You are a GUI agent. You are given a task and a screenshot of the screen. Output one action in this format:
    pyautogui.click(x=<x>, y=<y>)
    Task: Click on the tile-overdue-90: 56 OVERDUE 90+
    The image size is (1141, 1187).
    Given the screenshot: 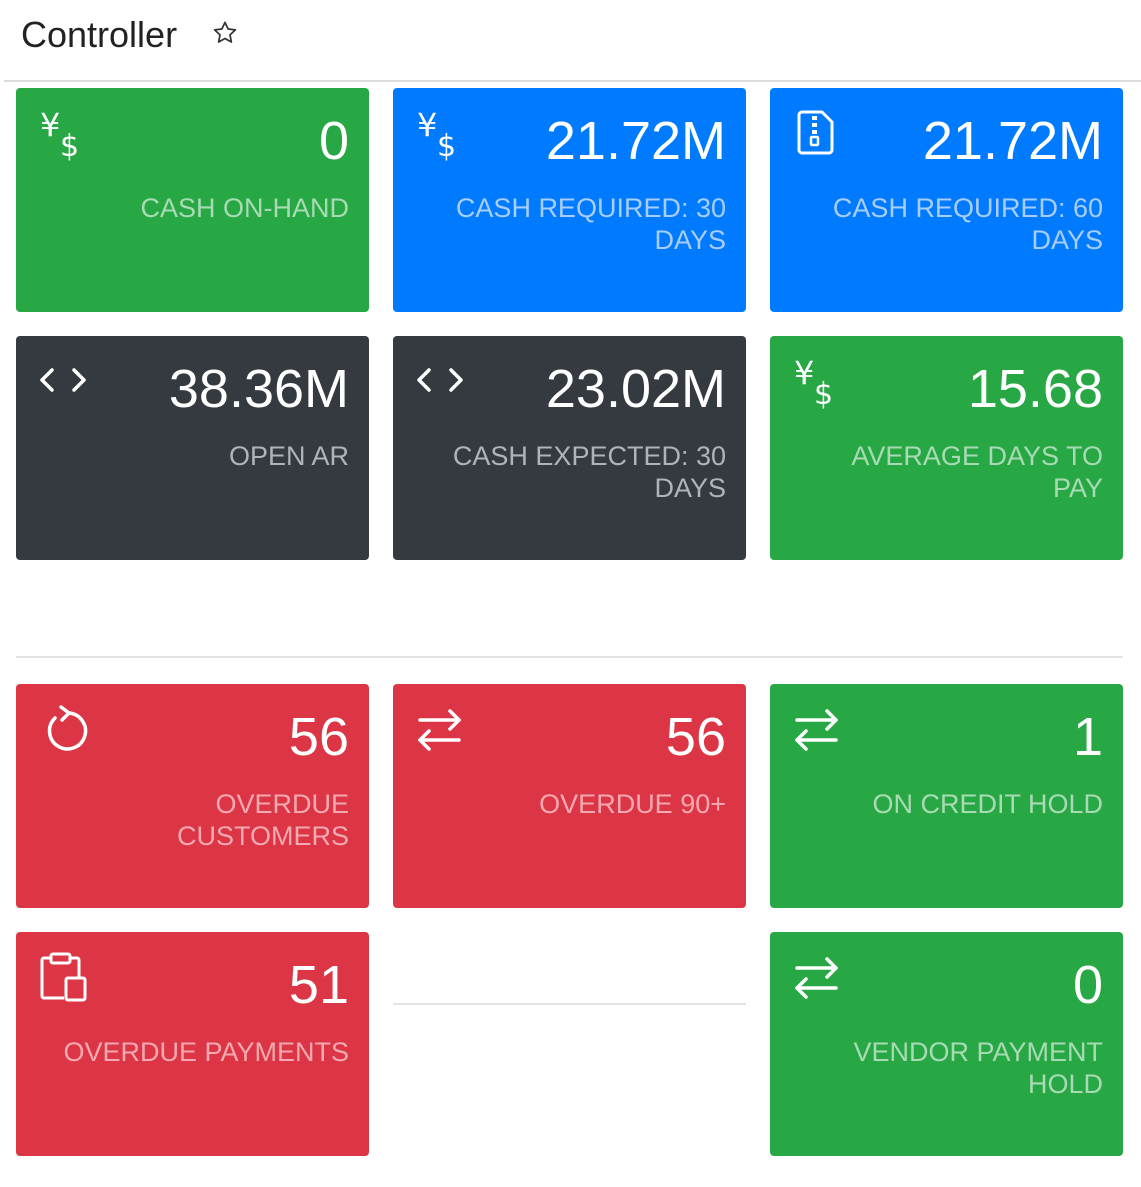 What is the action you would take?
    pyautogui.click(x=569, y=796)
    